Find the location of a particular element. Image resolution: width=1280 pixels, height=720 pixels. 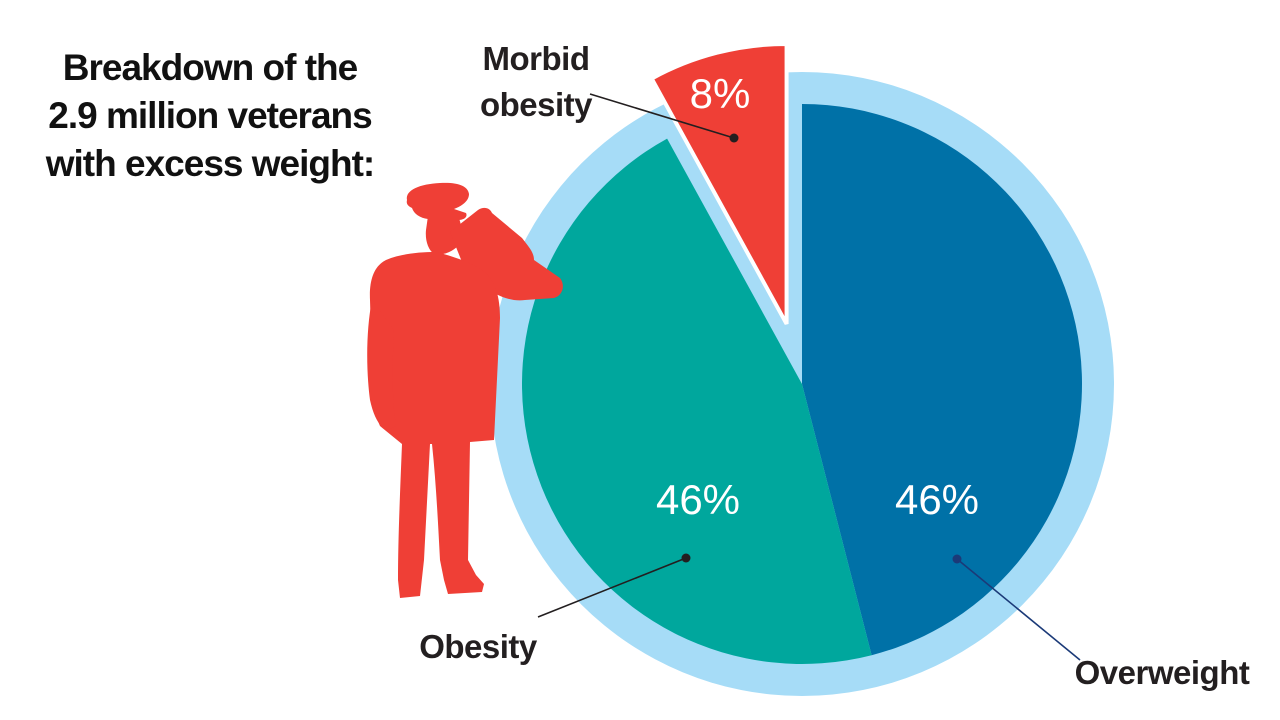

leader-line-morbid-obesity is located at coordinates (662, 116).